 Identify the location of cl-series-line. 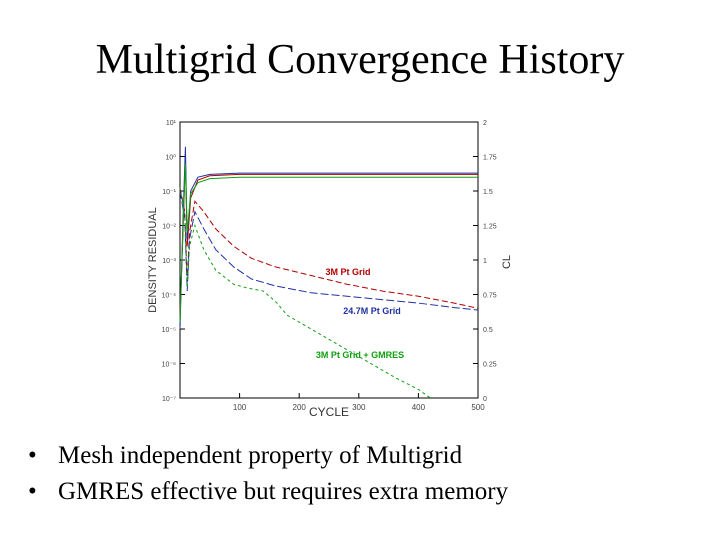
(328, 243).